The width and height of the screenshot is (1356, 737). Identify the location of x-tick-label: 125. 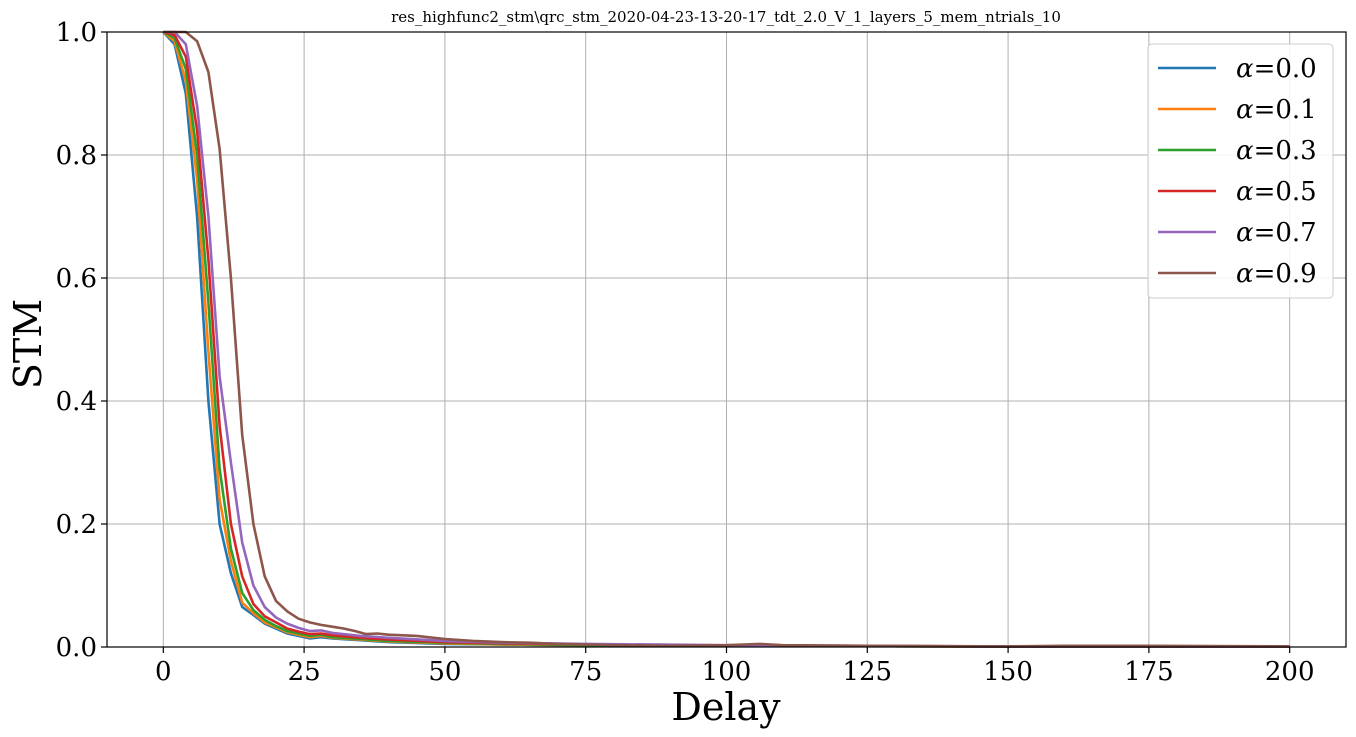
(867, 672).